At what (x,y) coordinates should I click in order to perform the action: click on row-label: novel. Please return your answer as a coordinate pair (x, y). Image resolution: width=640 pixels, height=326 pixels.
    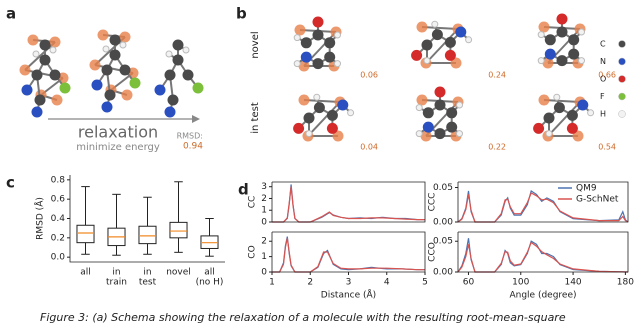
    Looking at the image, I should click on (255, 44).